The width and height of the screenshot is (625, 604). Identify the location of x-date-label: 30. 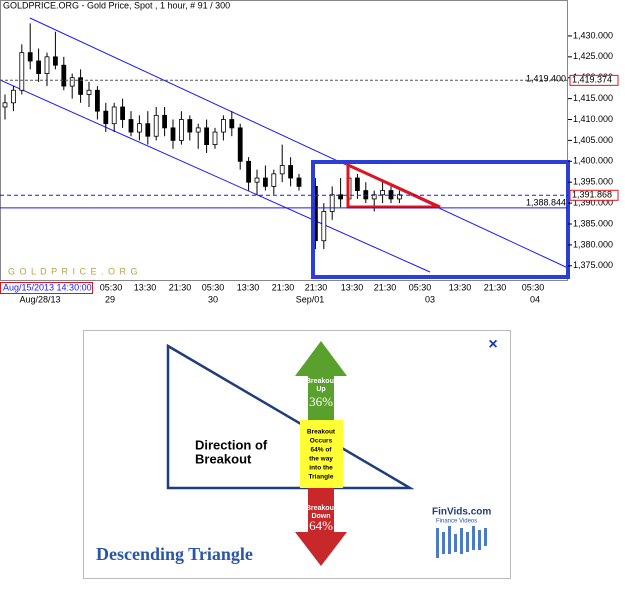
(213, 299).